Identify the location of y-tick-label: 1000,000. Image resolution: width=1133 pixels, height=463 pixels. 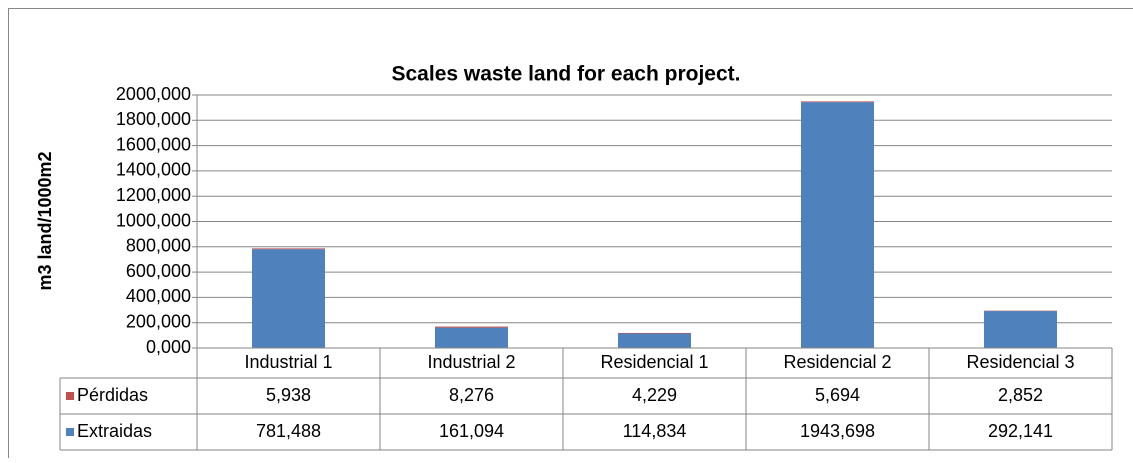
(153, 220).